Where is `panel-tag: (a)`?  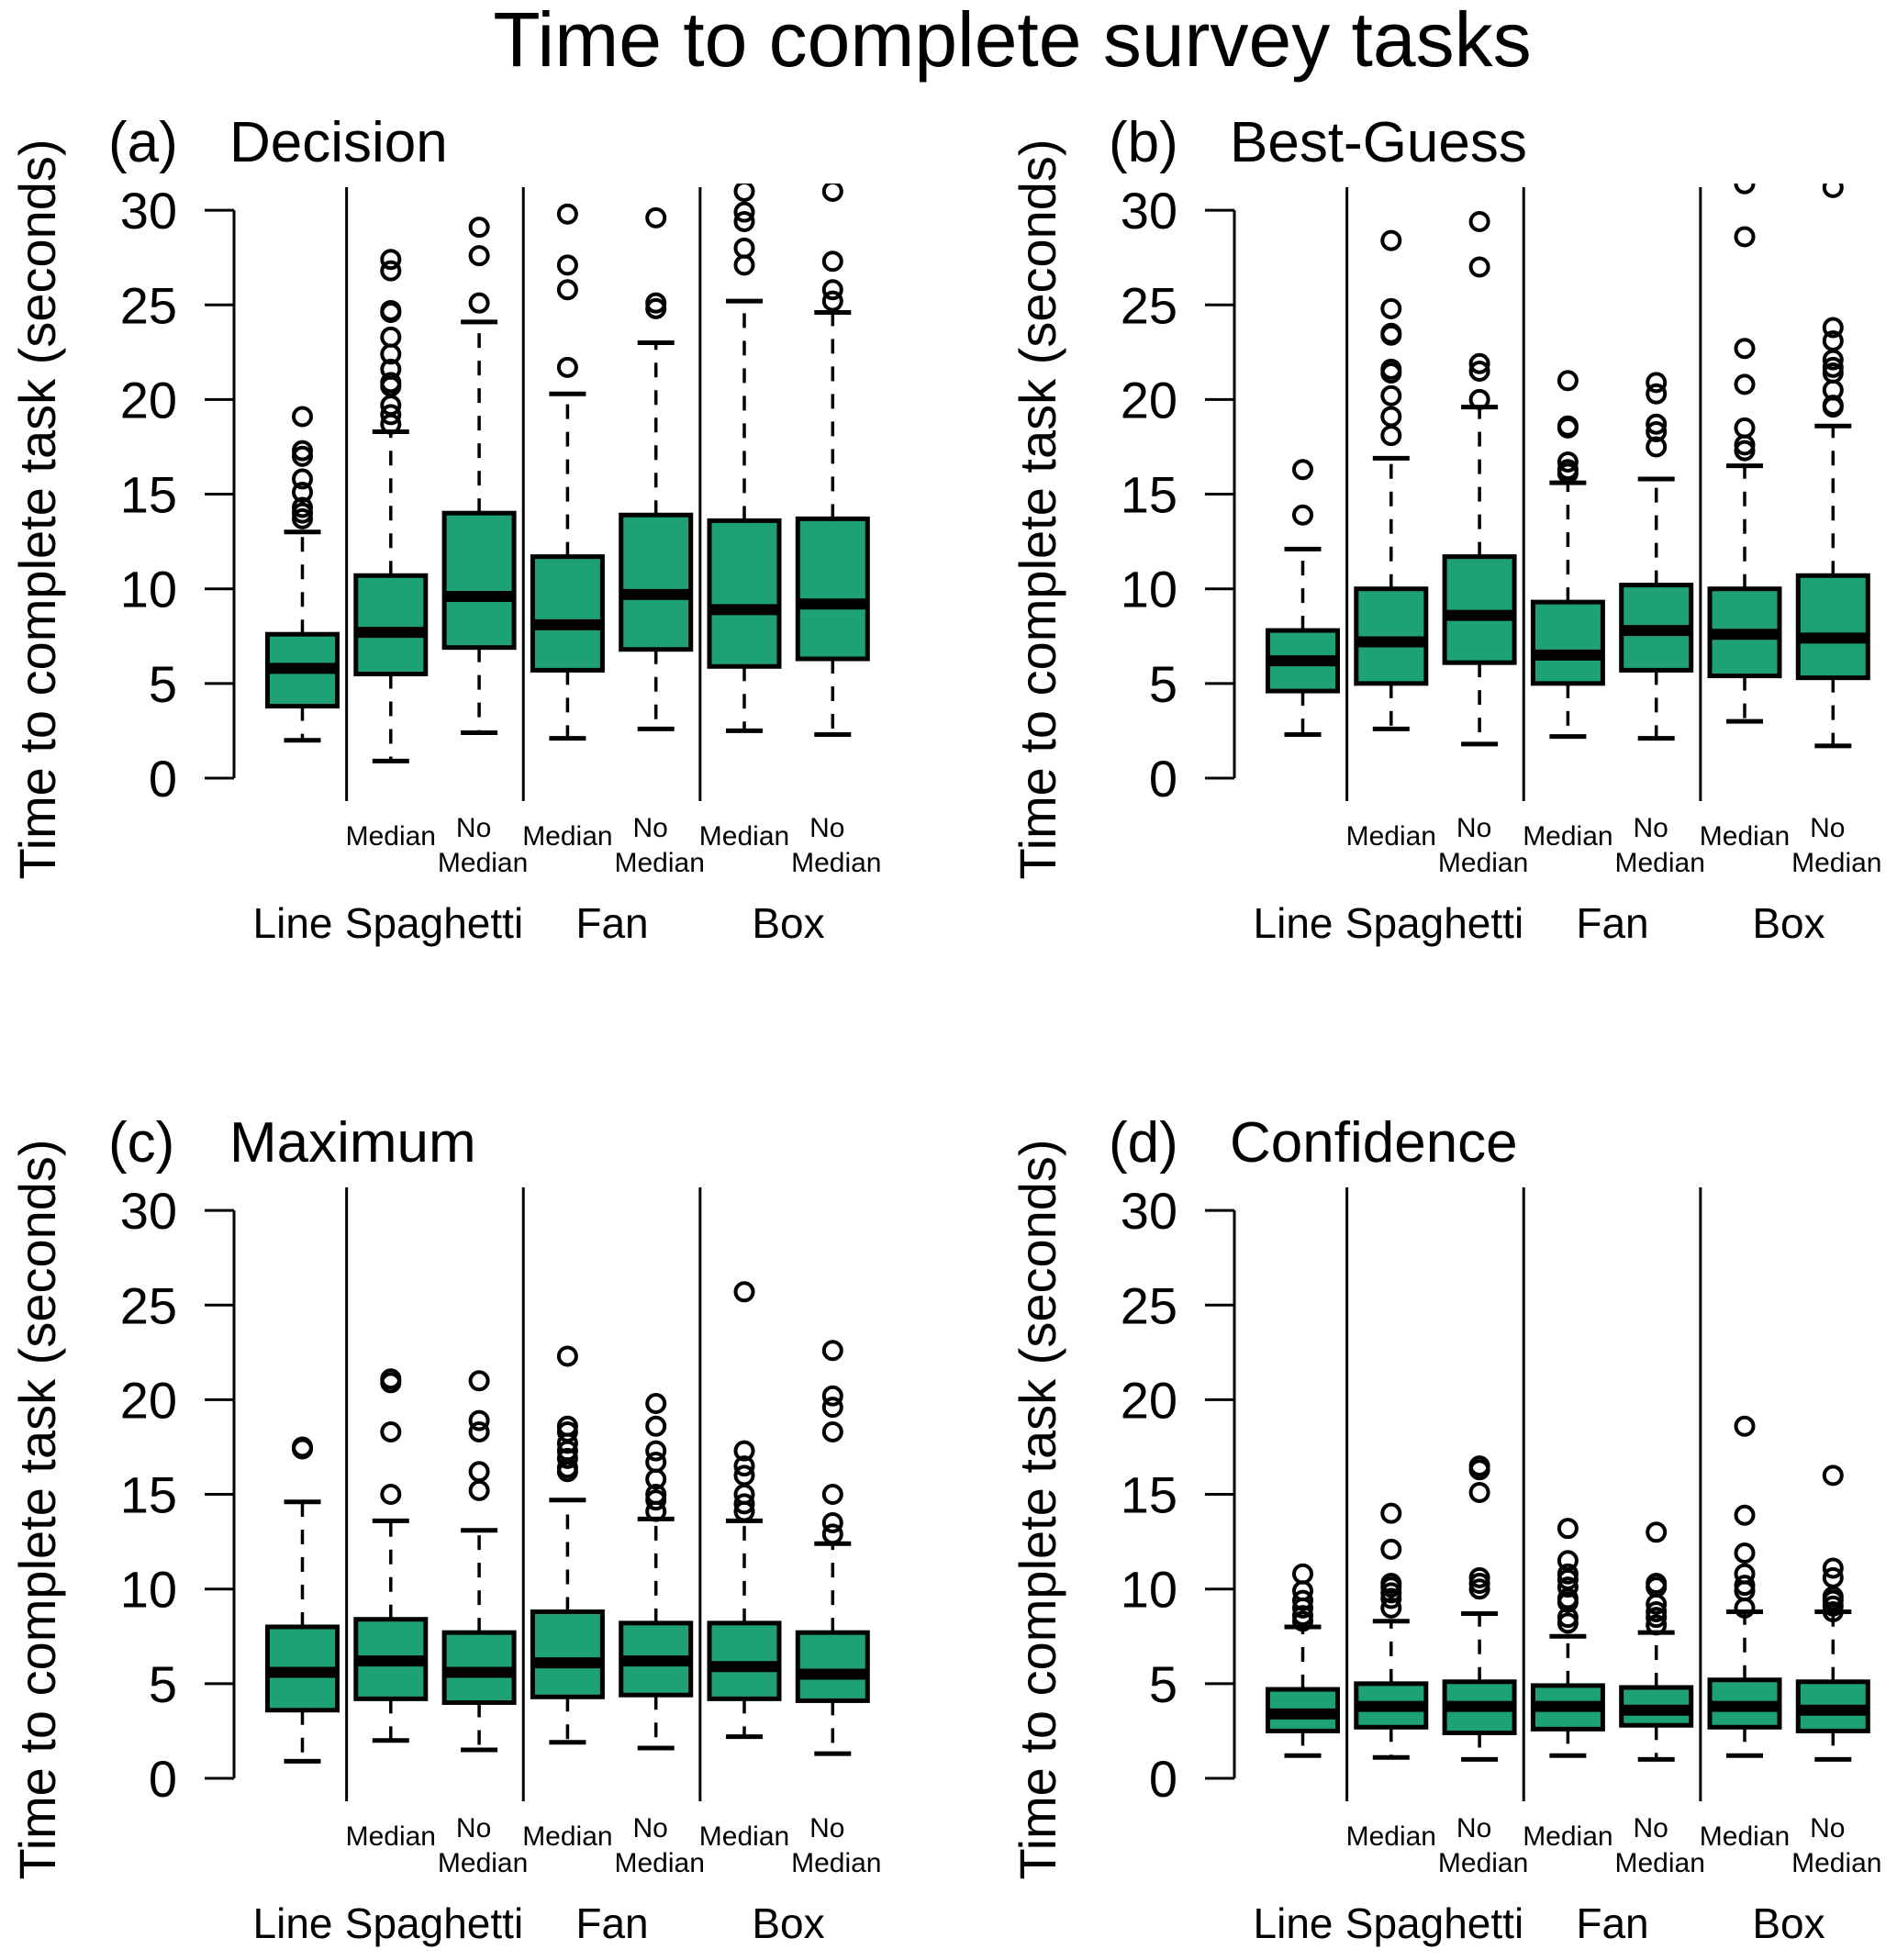
panel-tag: (a) is located at coordinates (143, 142).